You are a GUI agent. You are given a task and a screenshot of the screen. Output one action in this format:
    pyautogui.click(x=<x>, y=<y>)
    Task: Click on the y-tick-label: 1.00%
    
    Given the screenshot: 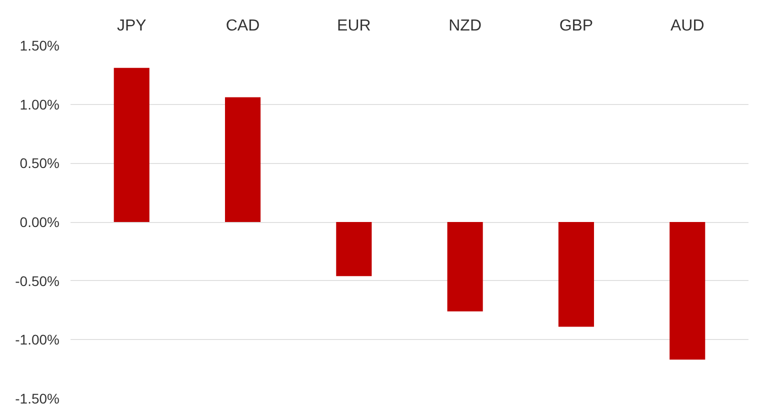 What is the action you would take?
    pyautogui.click(x=40, y=104)
    